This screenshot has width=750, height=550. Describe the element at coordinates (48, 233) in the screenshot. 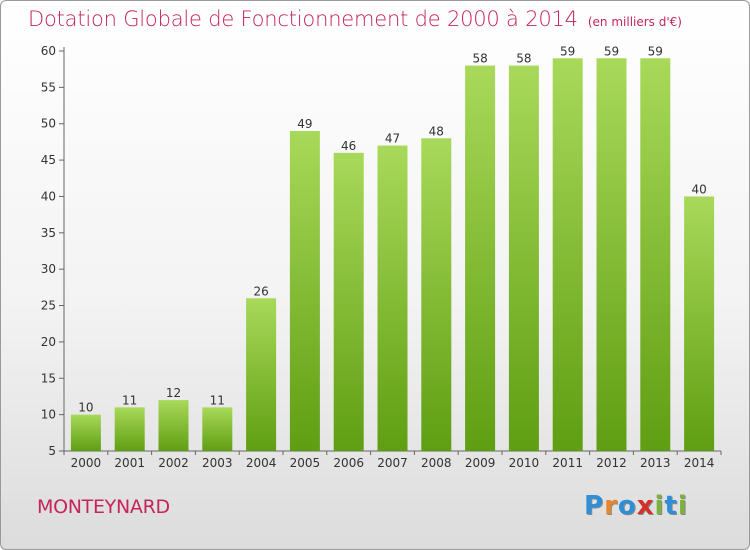

I see `y-tick-label: 35` at that location.